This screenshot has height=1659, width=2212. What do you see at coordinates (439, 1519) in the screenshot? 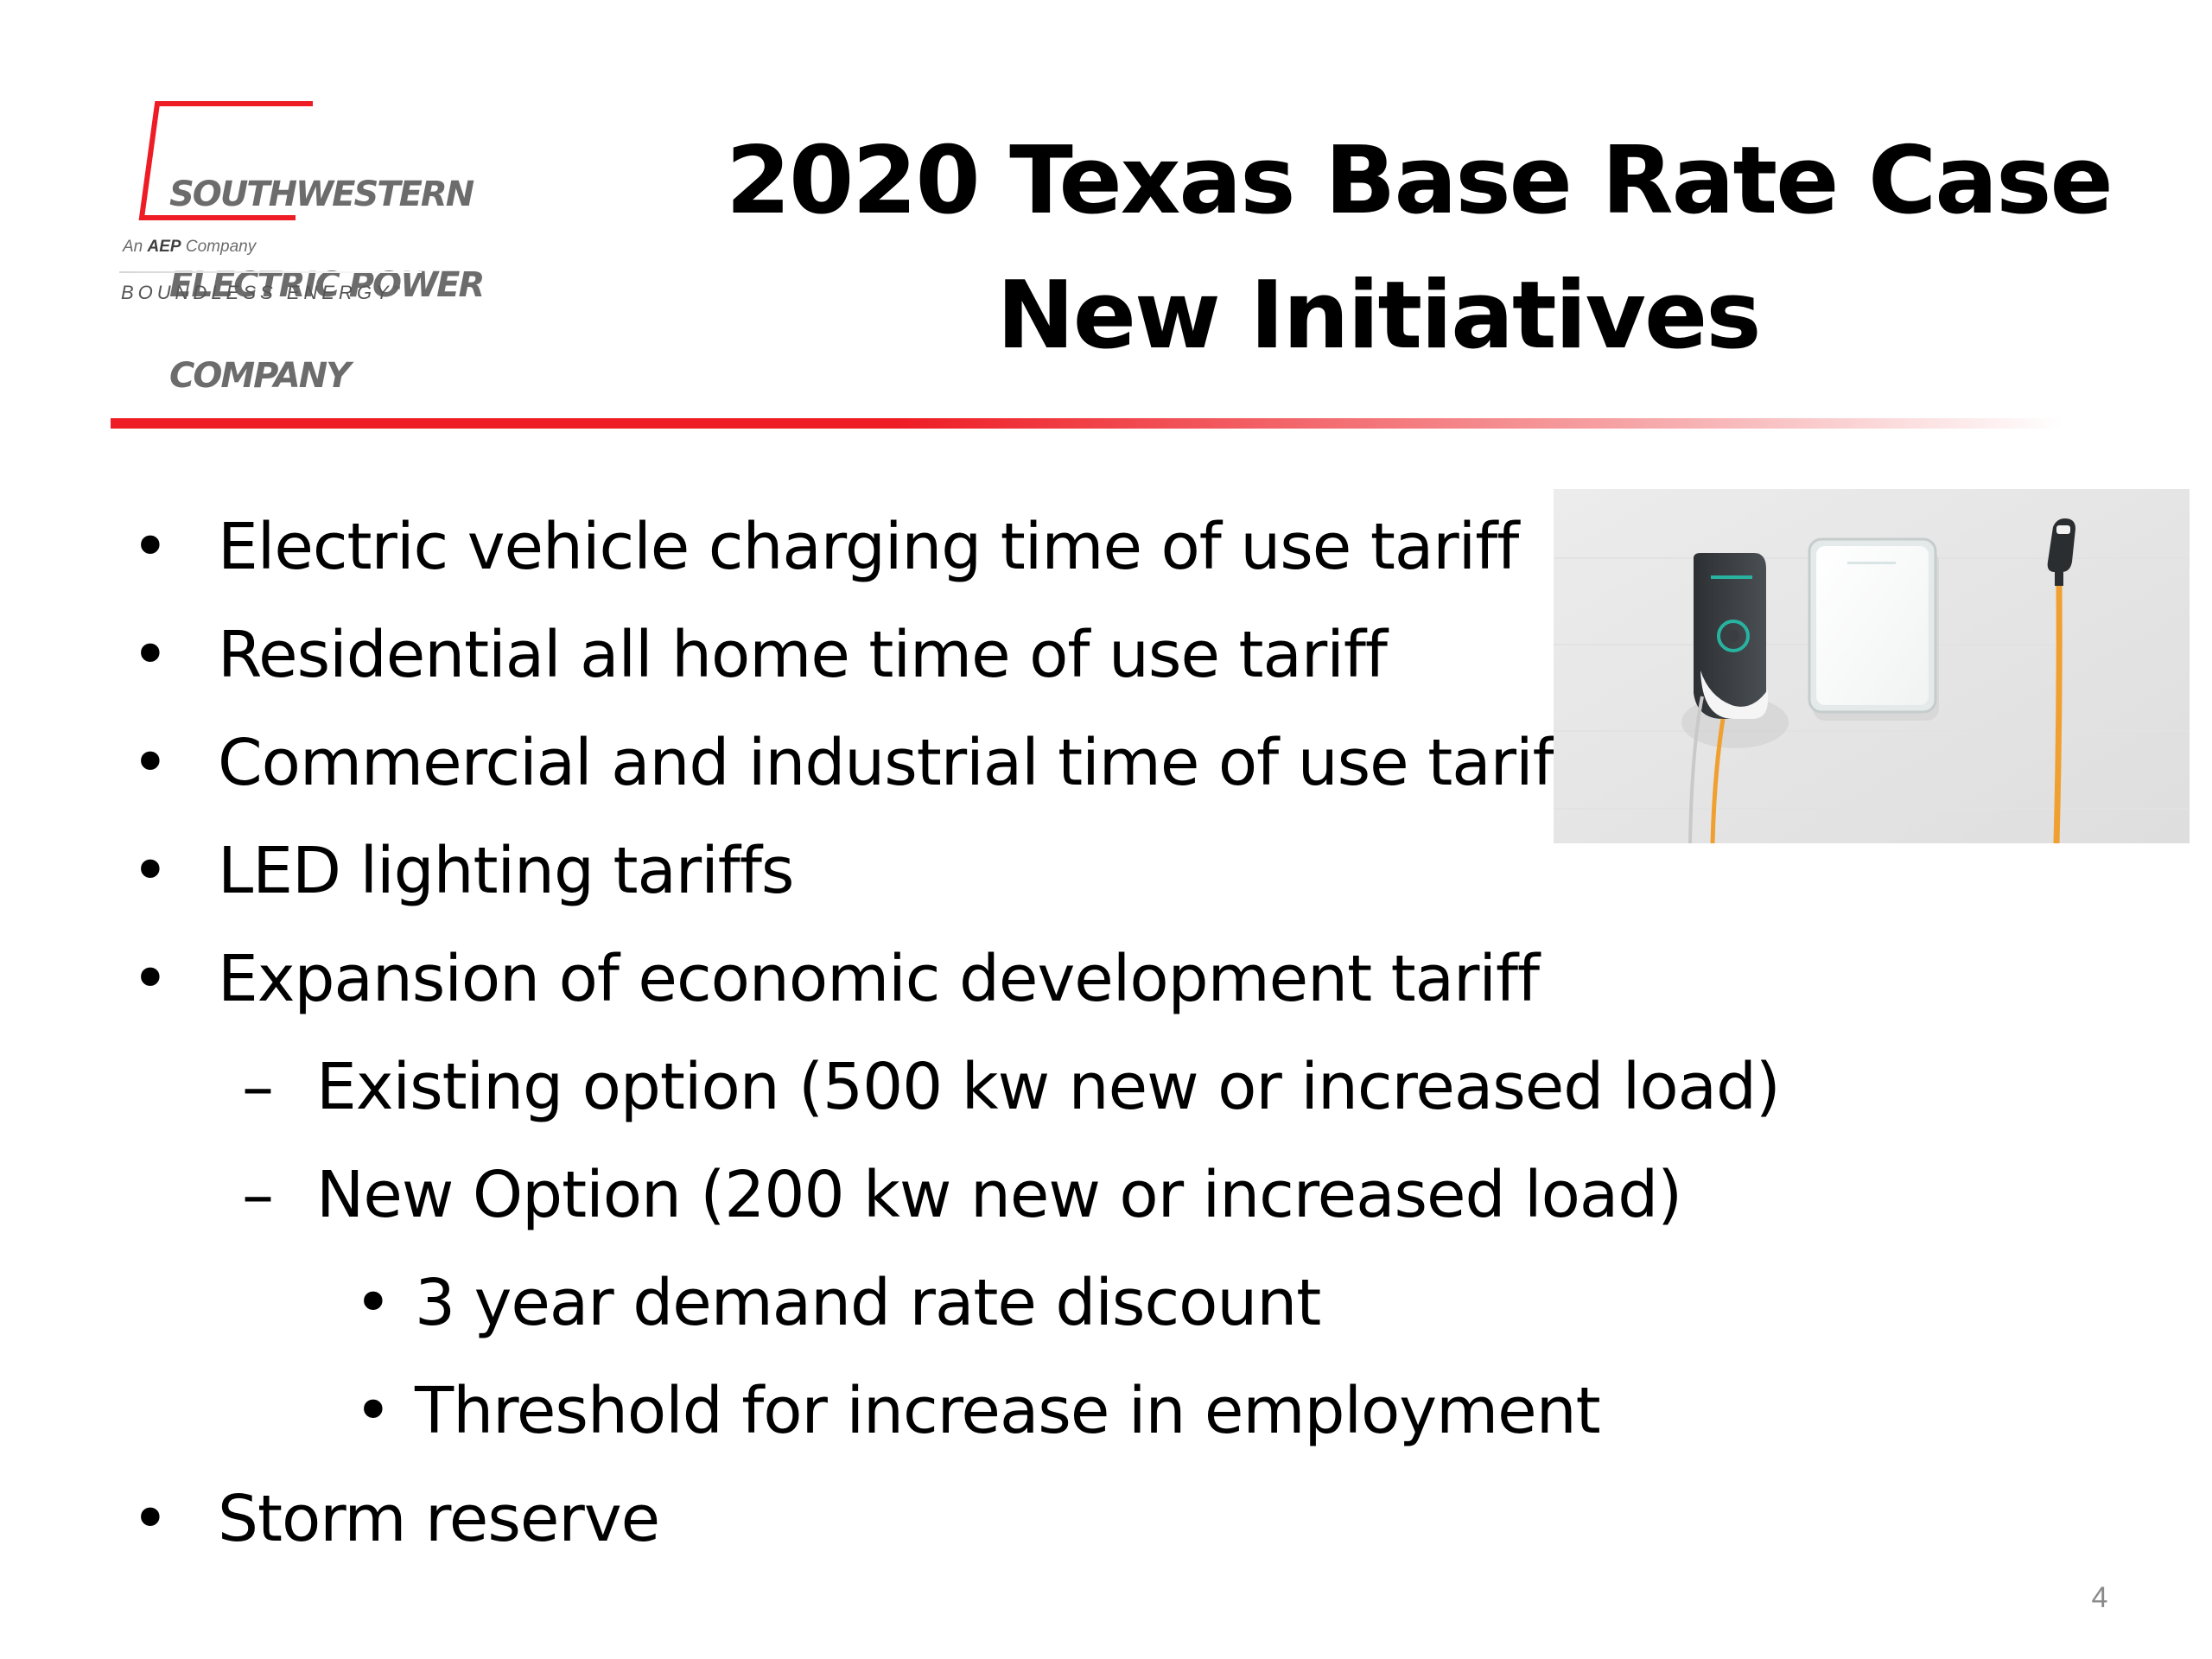
I see `bullet-text: Storm reserve` at bounding box center [439, 1519].